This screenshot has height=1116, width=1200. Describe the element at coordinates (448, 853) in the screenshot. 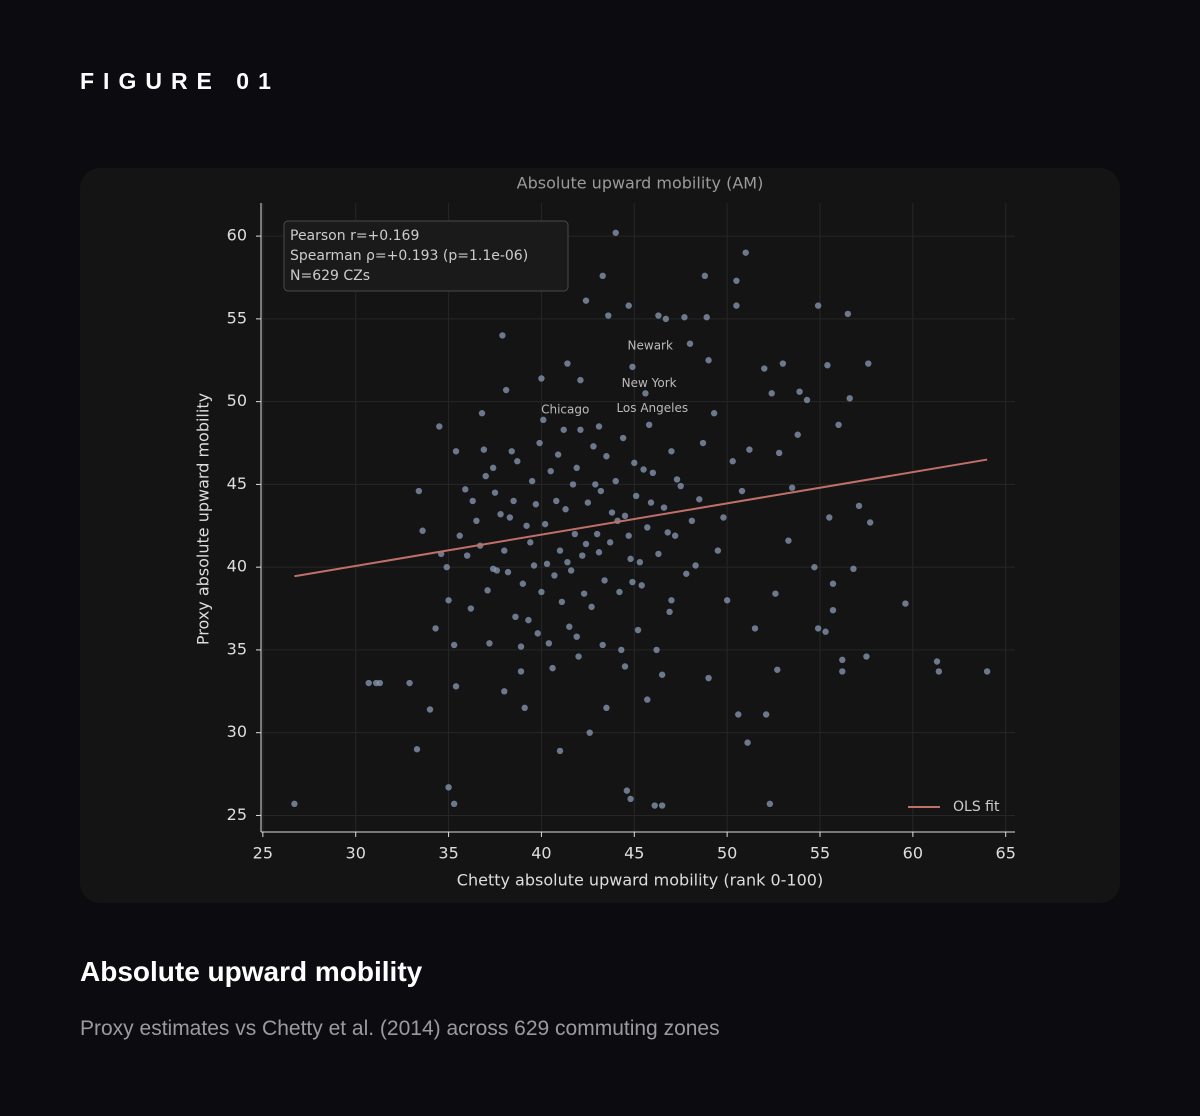

I see `x-tick-label: 35` at that location.